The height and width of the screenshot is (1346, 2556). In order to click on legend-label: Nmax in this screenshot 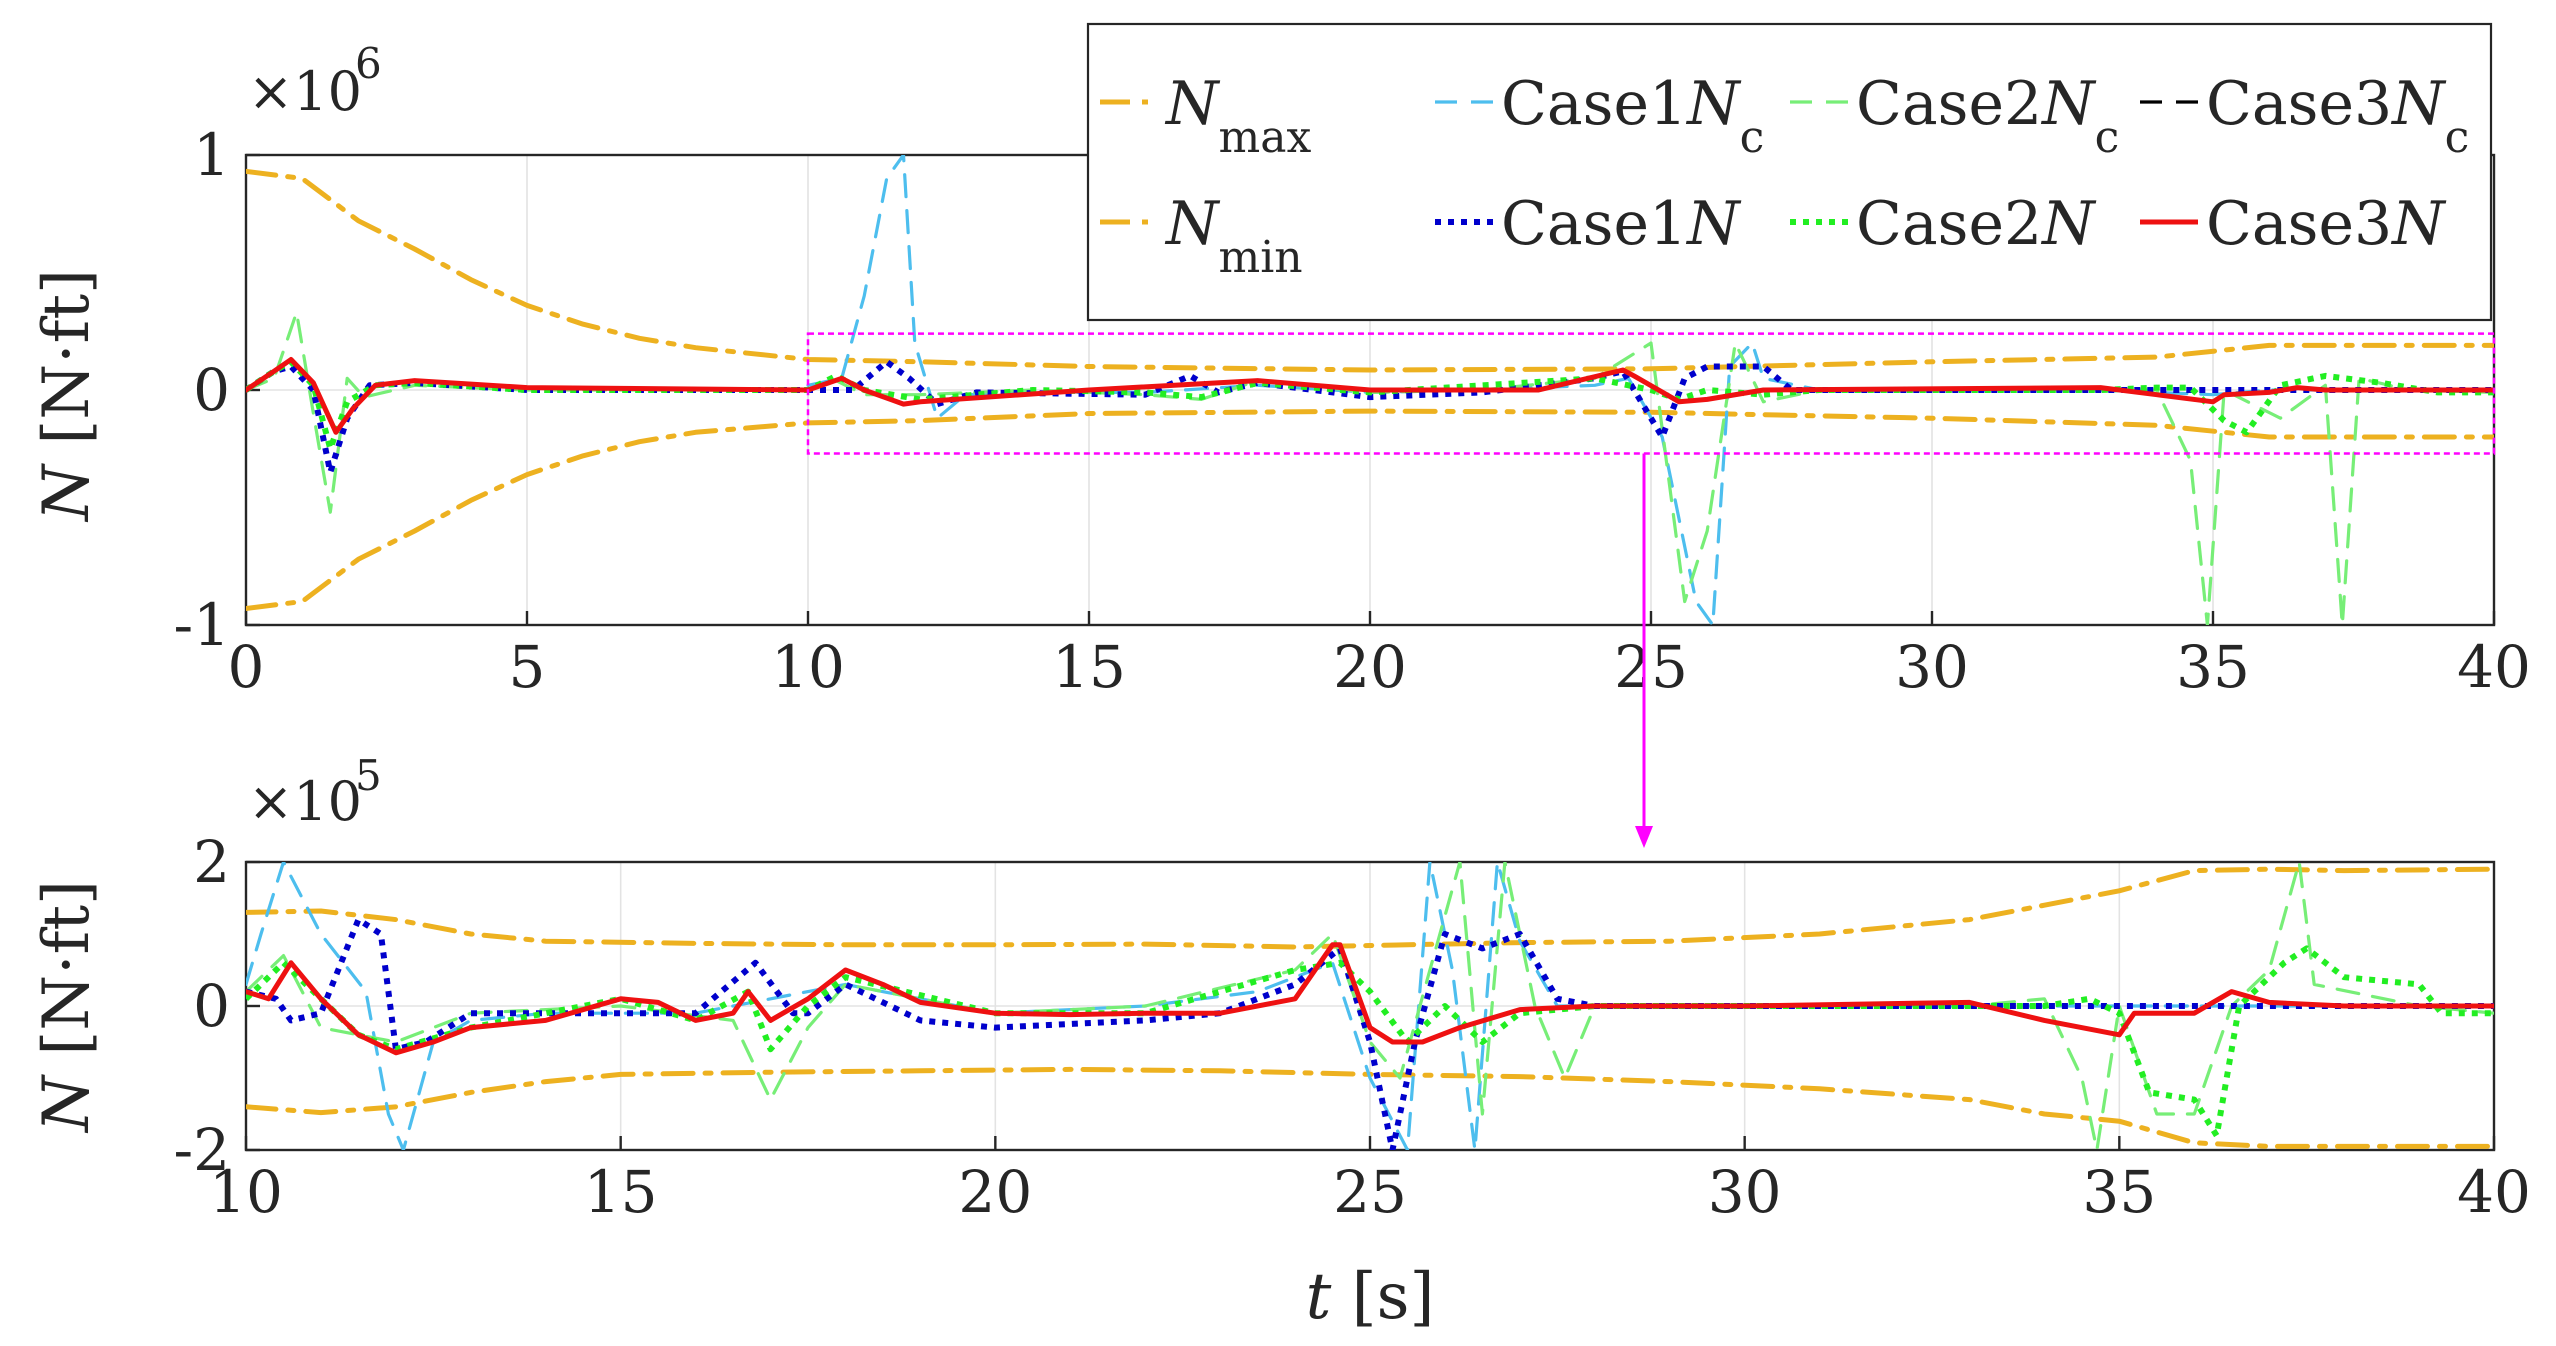, I will do `click(1237, 116)`.